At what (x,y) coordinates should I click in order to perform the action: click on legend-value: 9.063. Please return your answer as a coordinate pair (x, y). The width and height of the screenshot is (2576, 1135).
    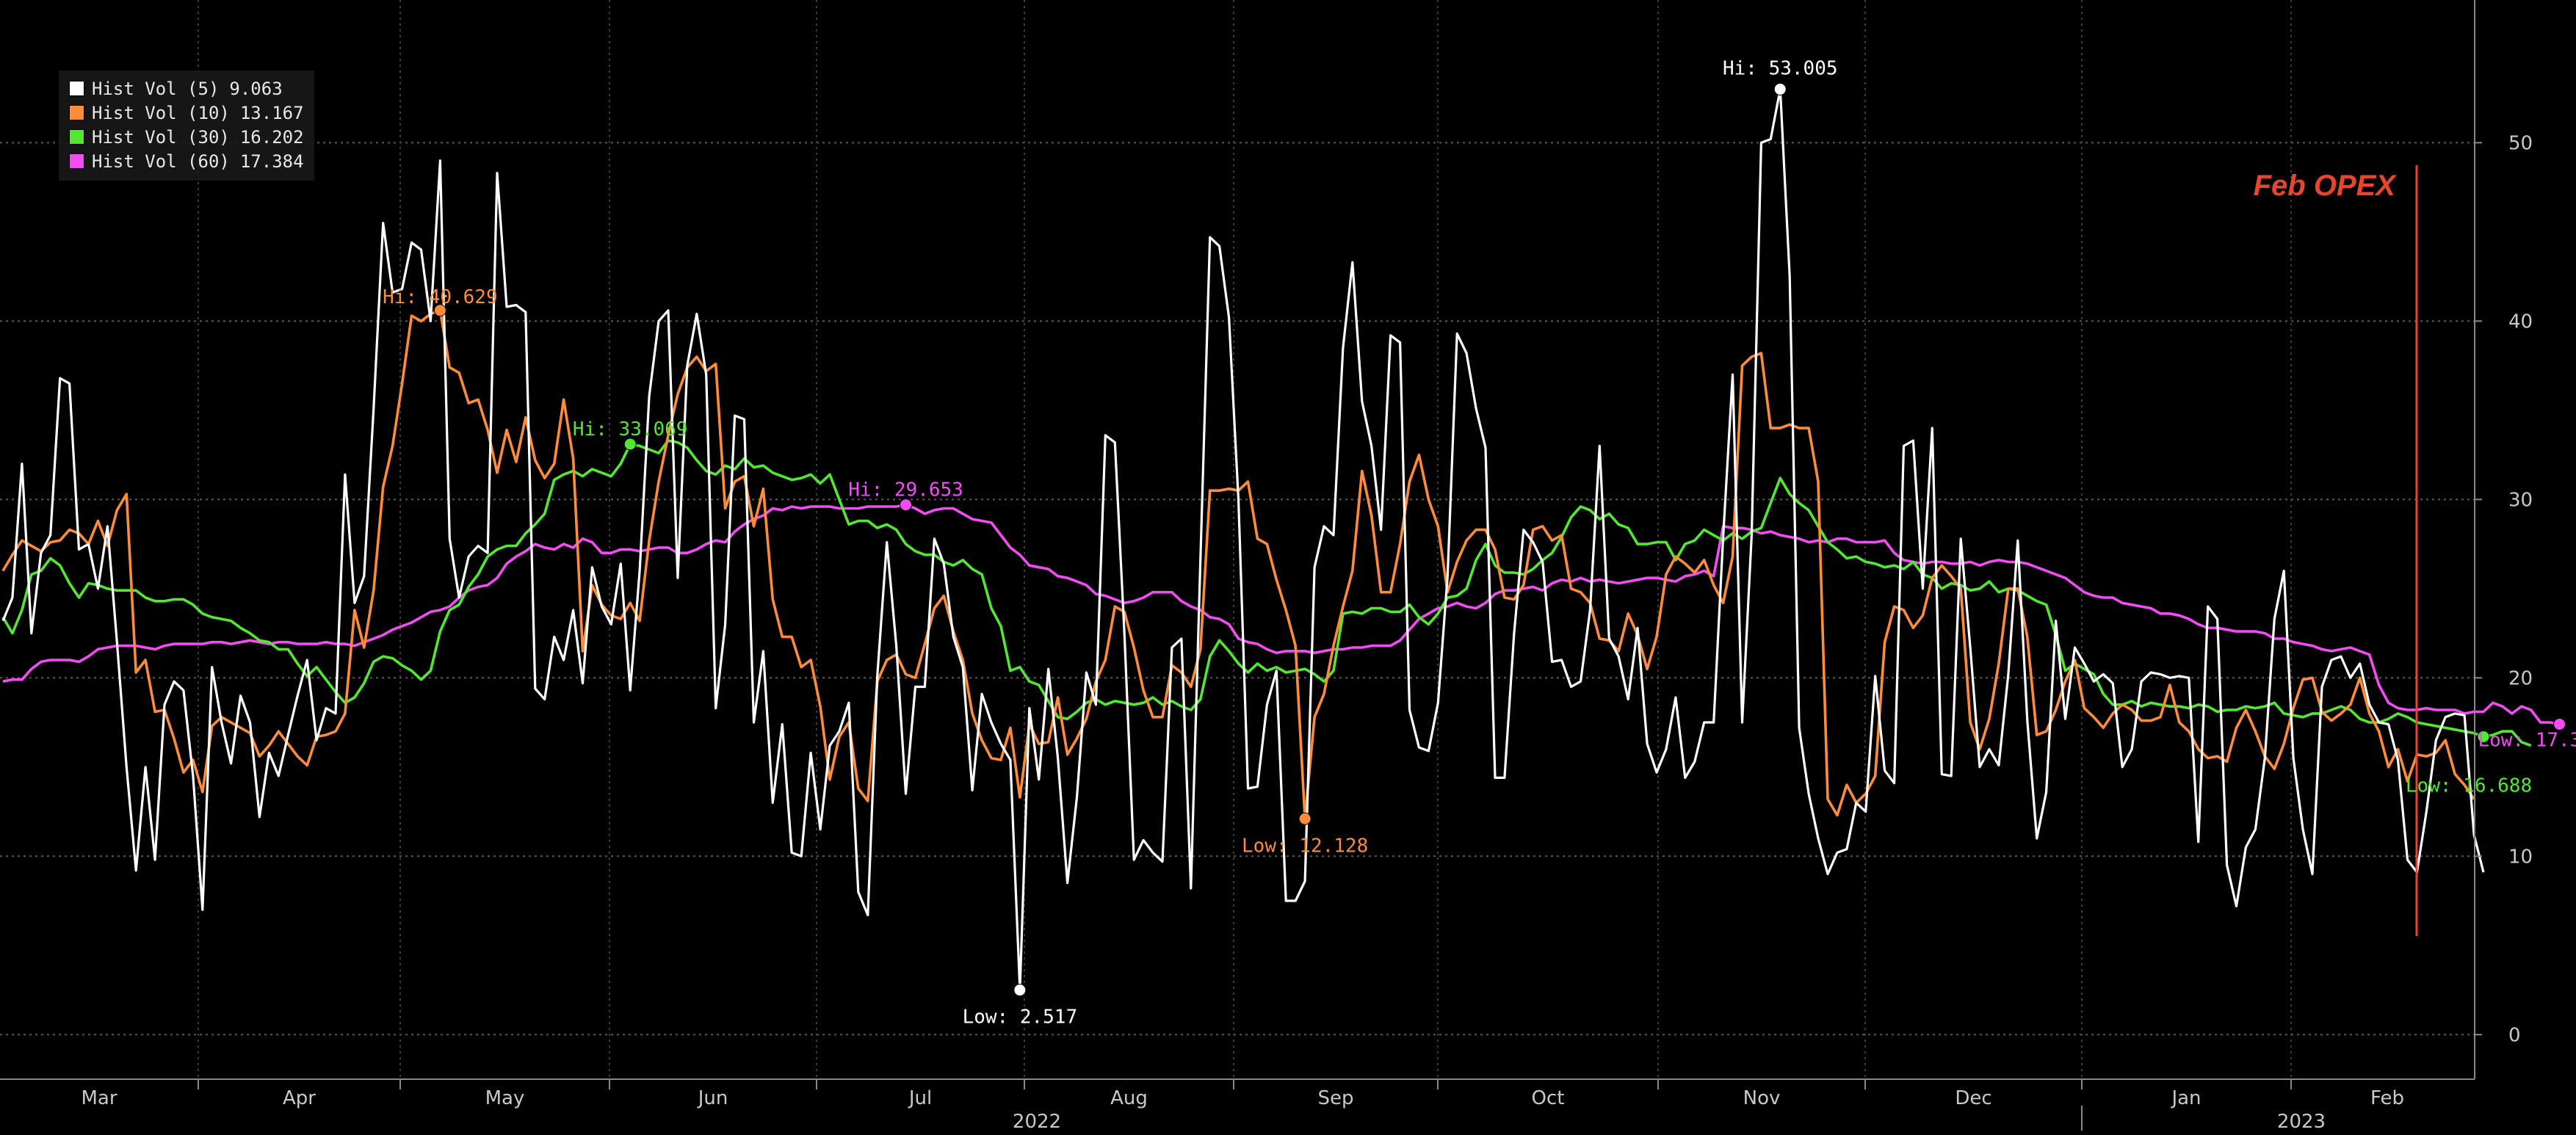
    Looking at the image, I should click on (256, 88).